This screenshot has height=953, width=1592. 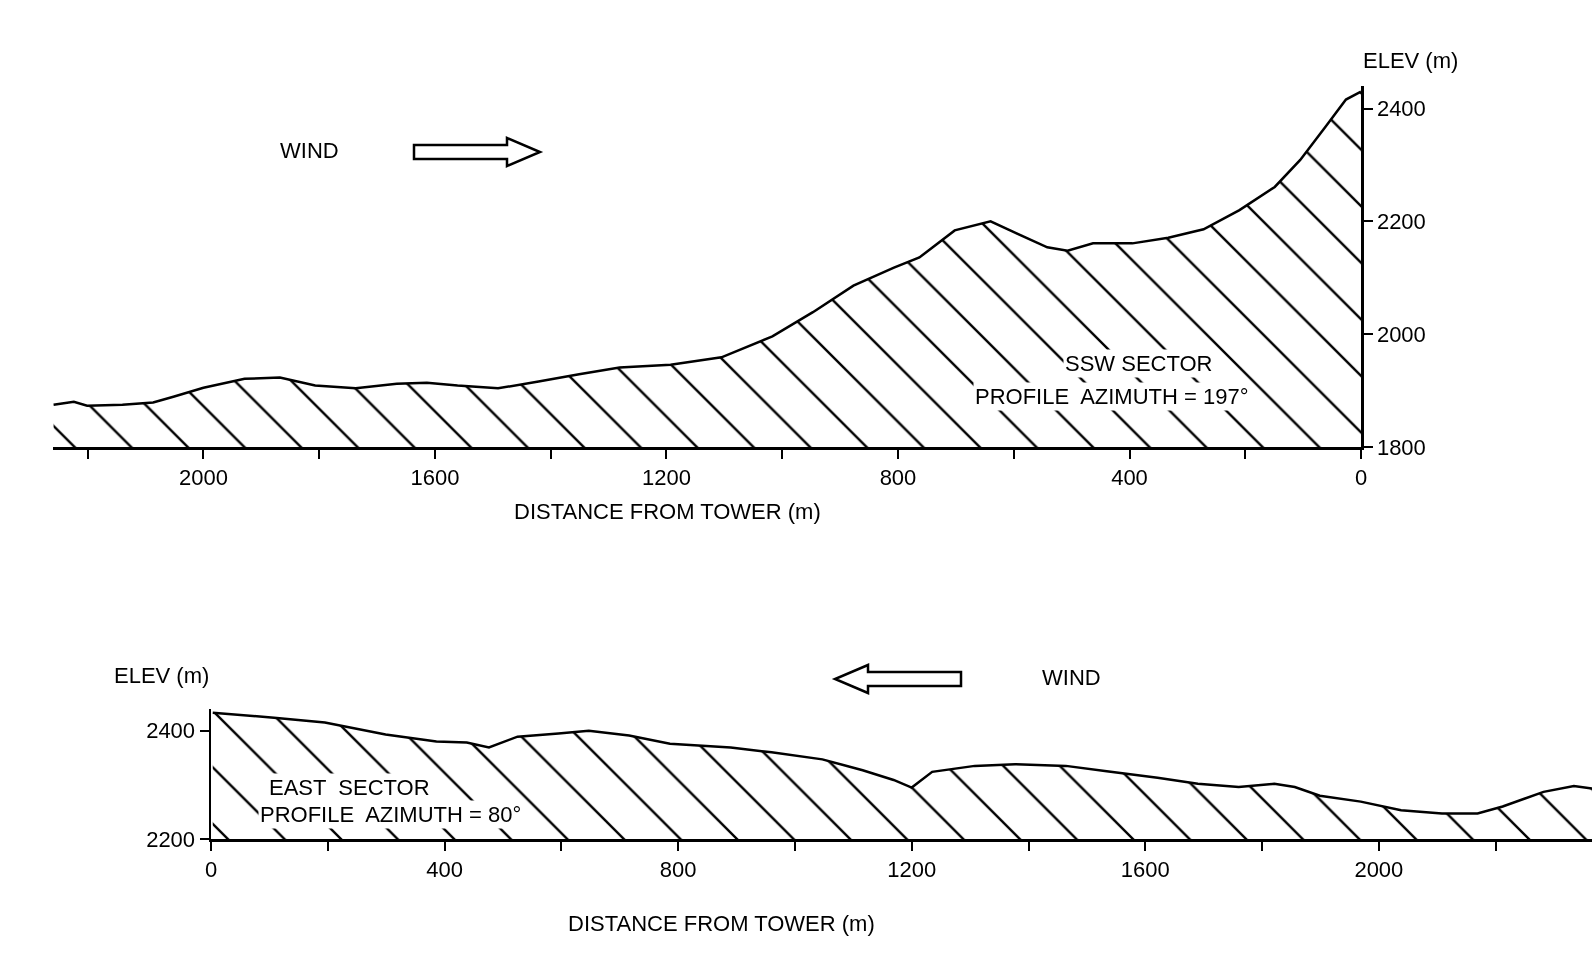 I want to click on annotation: EAST SECTOR, so click(x=349, y=787).